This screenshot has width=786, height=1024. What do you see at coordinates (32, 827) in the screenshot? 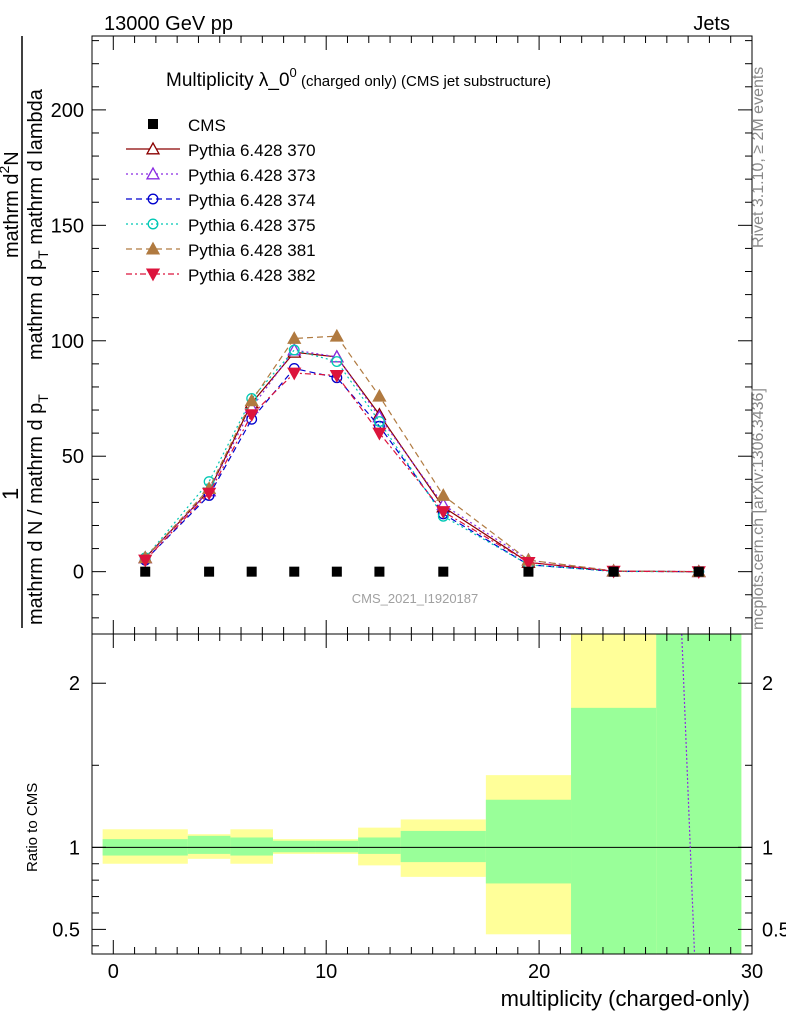
I see `ratio-y-axis-label: Ratio to CMS` at bounding box center [32, 827].